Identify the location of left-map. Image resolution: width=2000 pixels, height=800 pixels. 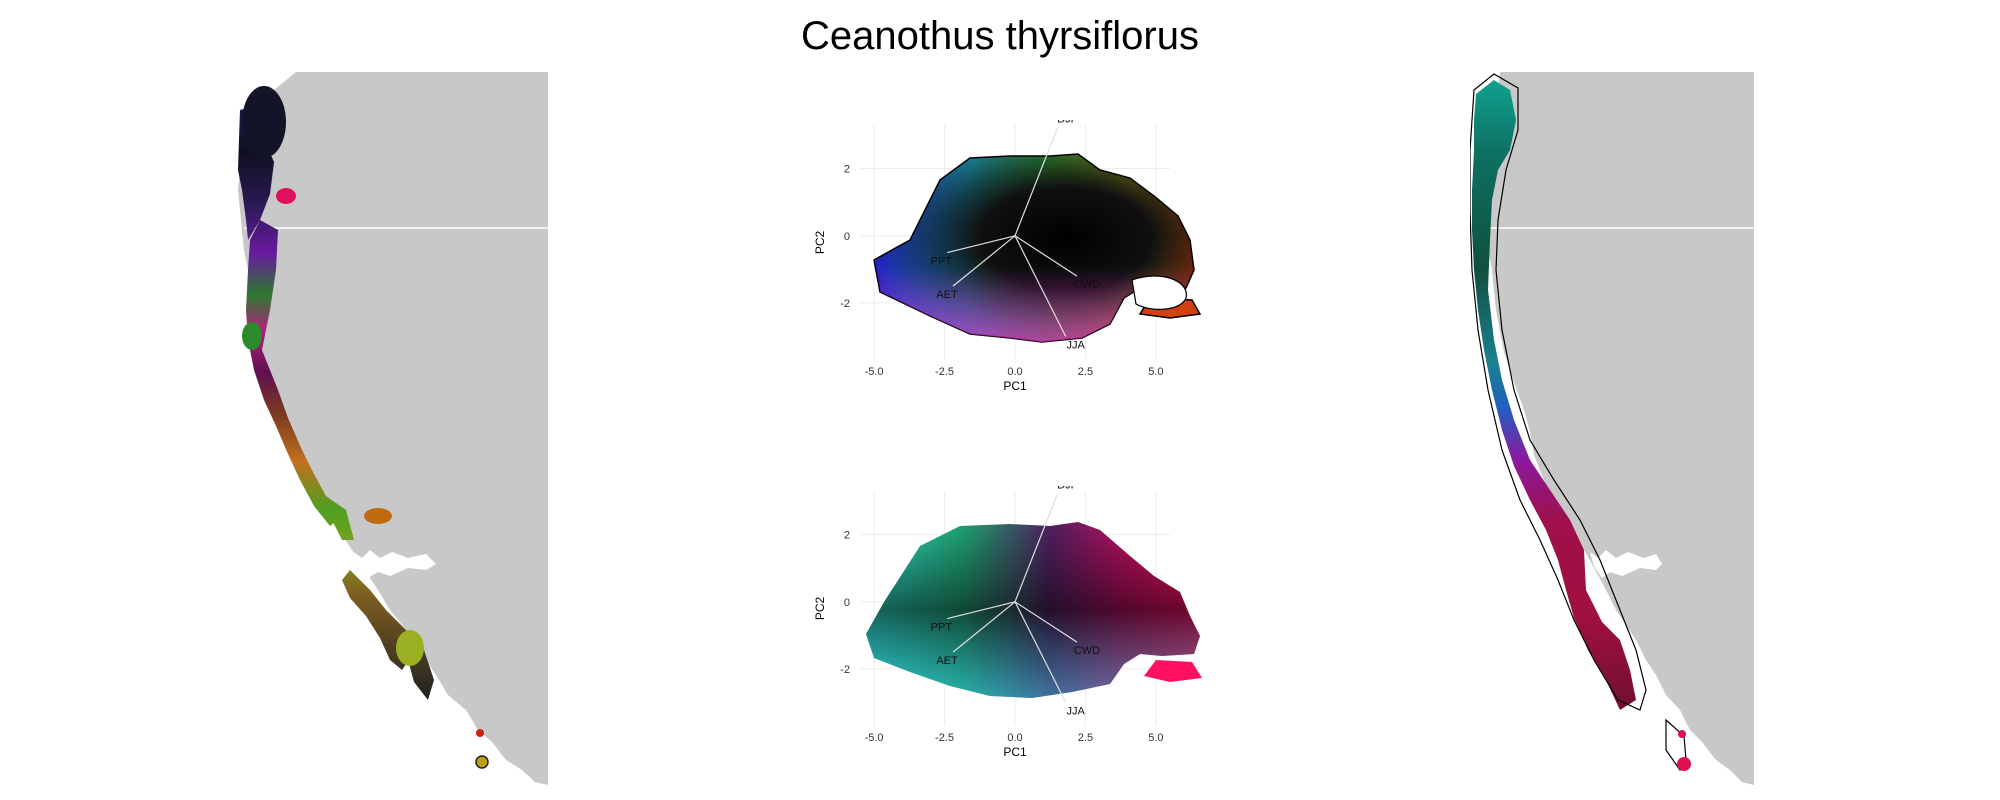
(393, 428).